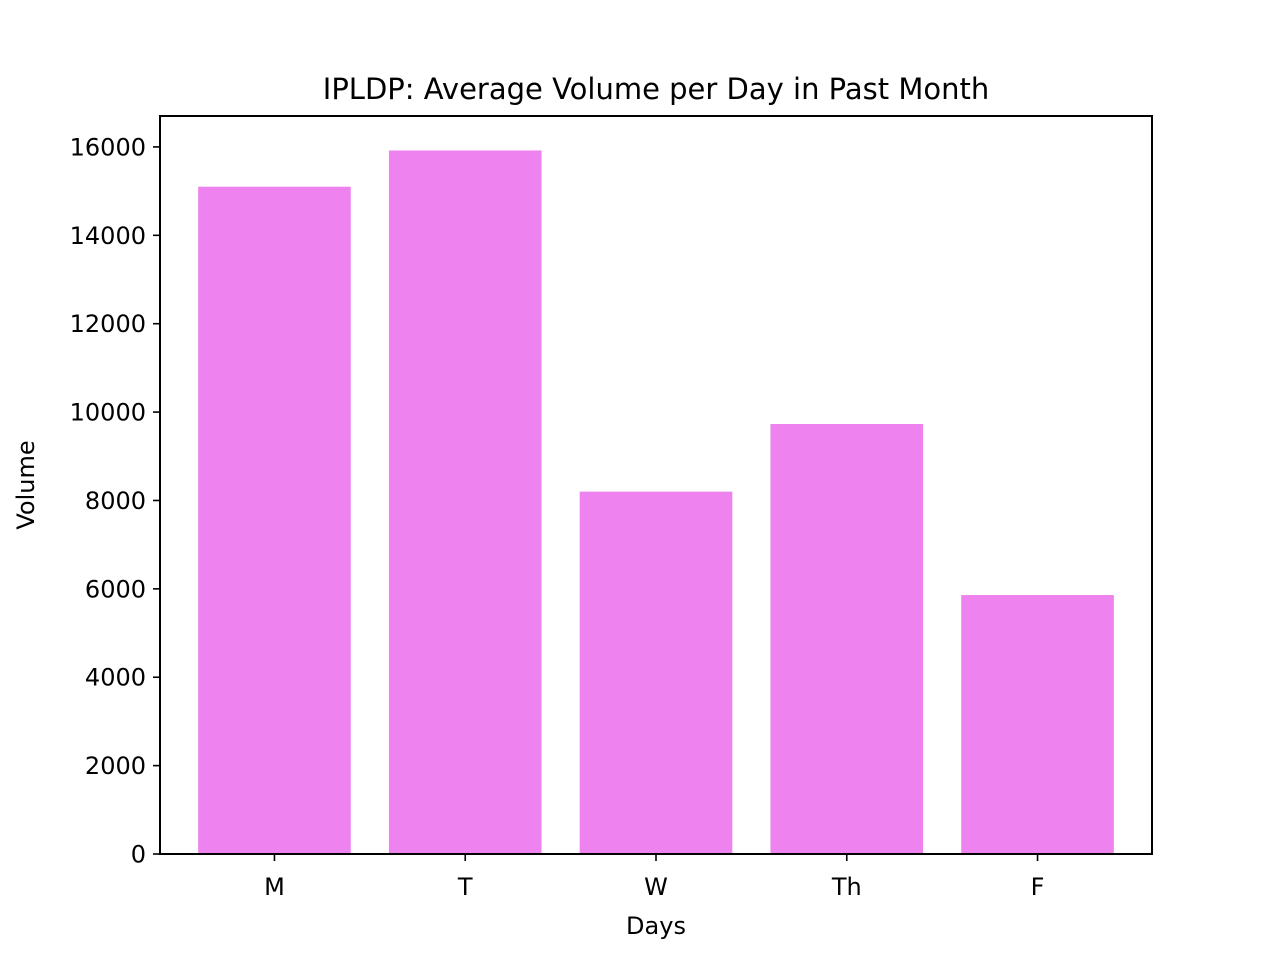 The width and height of the screenshot is (1280, 960). I want to click on y-tick-label: 8000, so click(115, 501).